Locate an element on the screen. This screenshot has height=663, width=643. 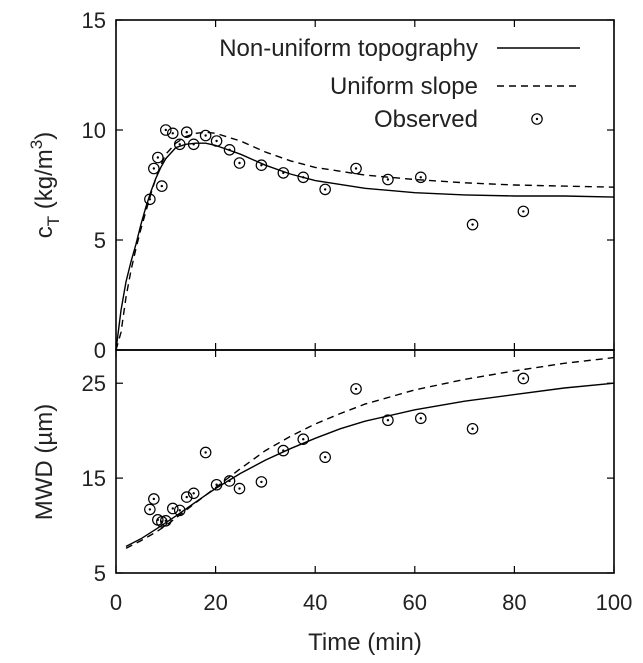
top-y-axis-title-main: c is located at coordinates (44, 232).